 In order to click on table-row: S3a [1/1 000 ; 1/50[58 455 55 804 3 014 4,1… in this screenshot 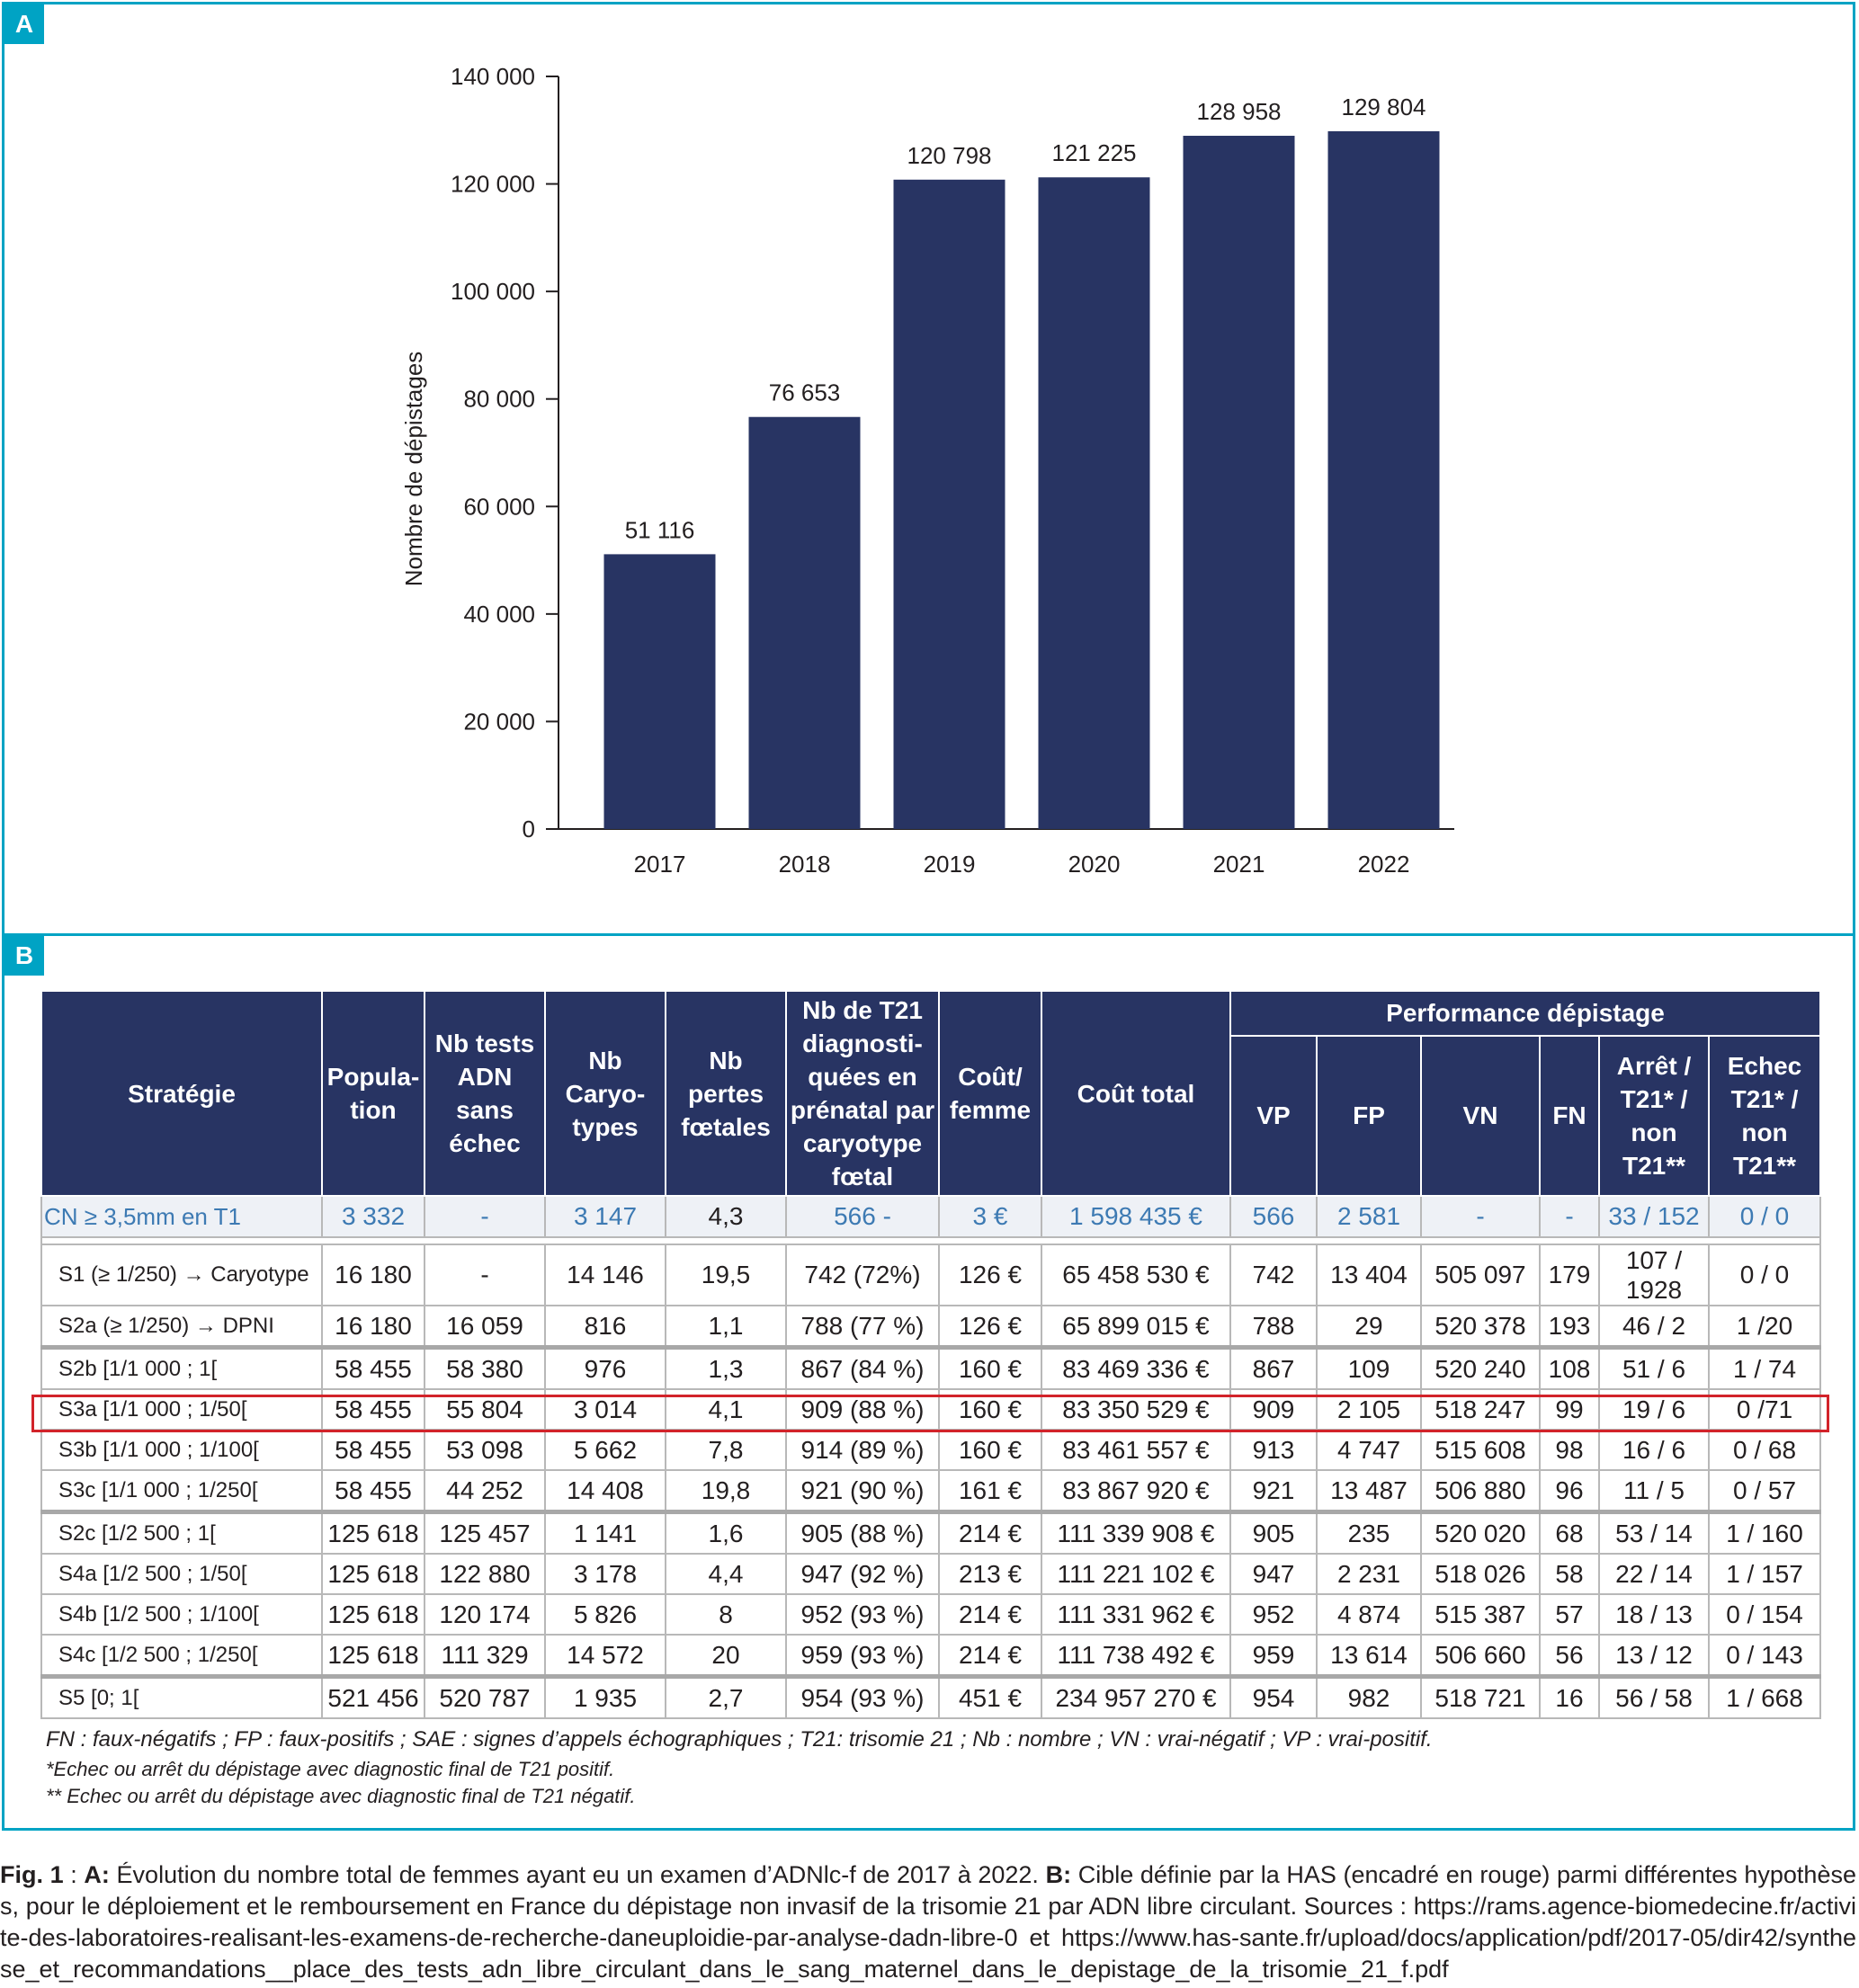, I will do `click(931, 1409)`.